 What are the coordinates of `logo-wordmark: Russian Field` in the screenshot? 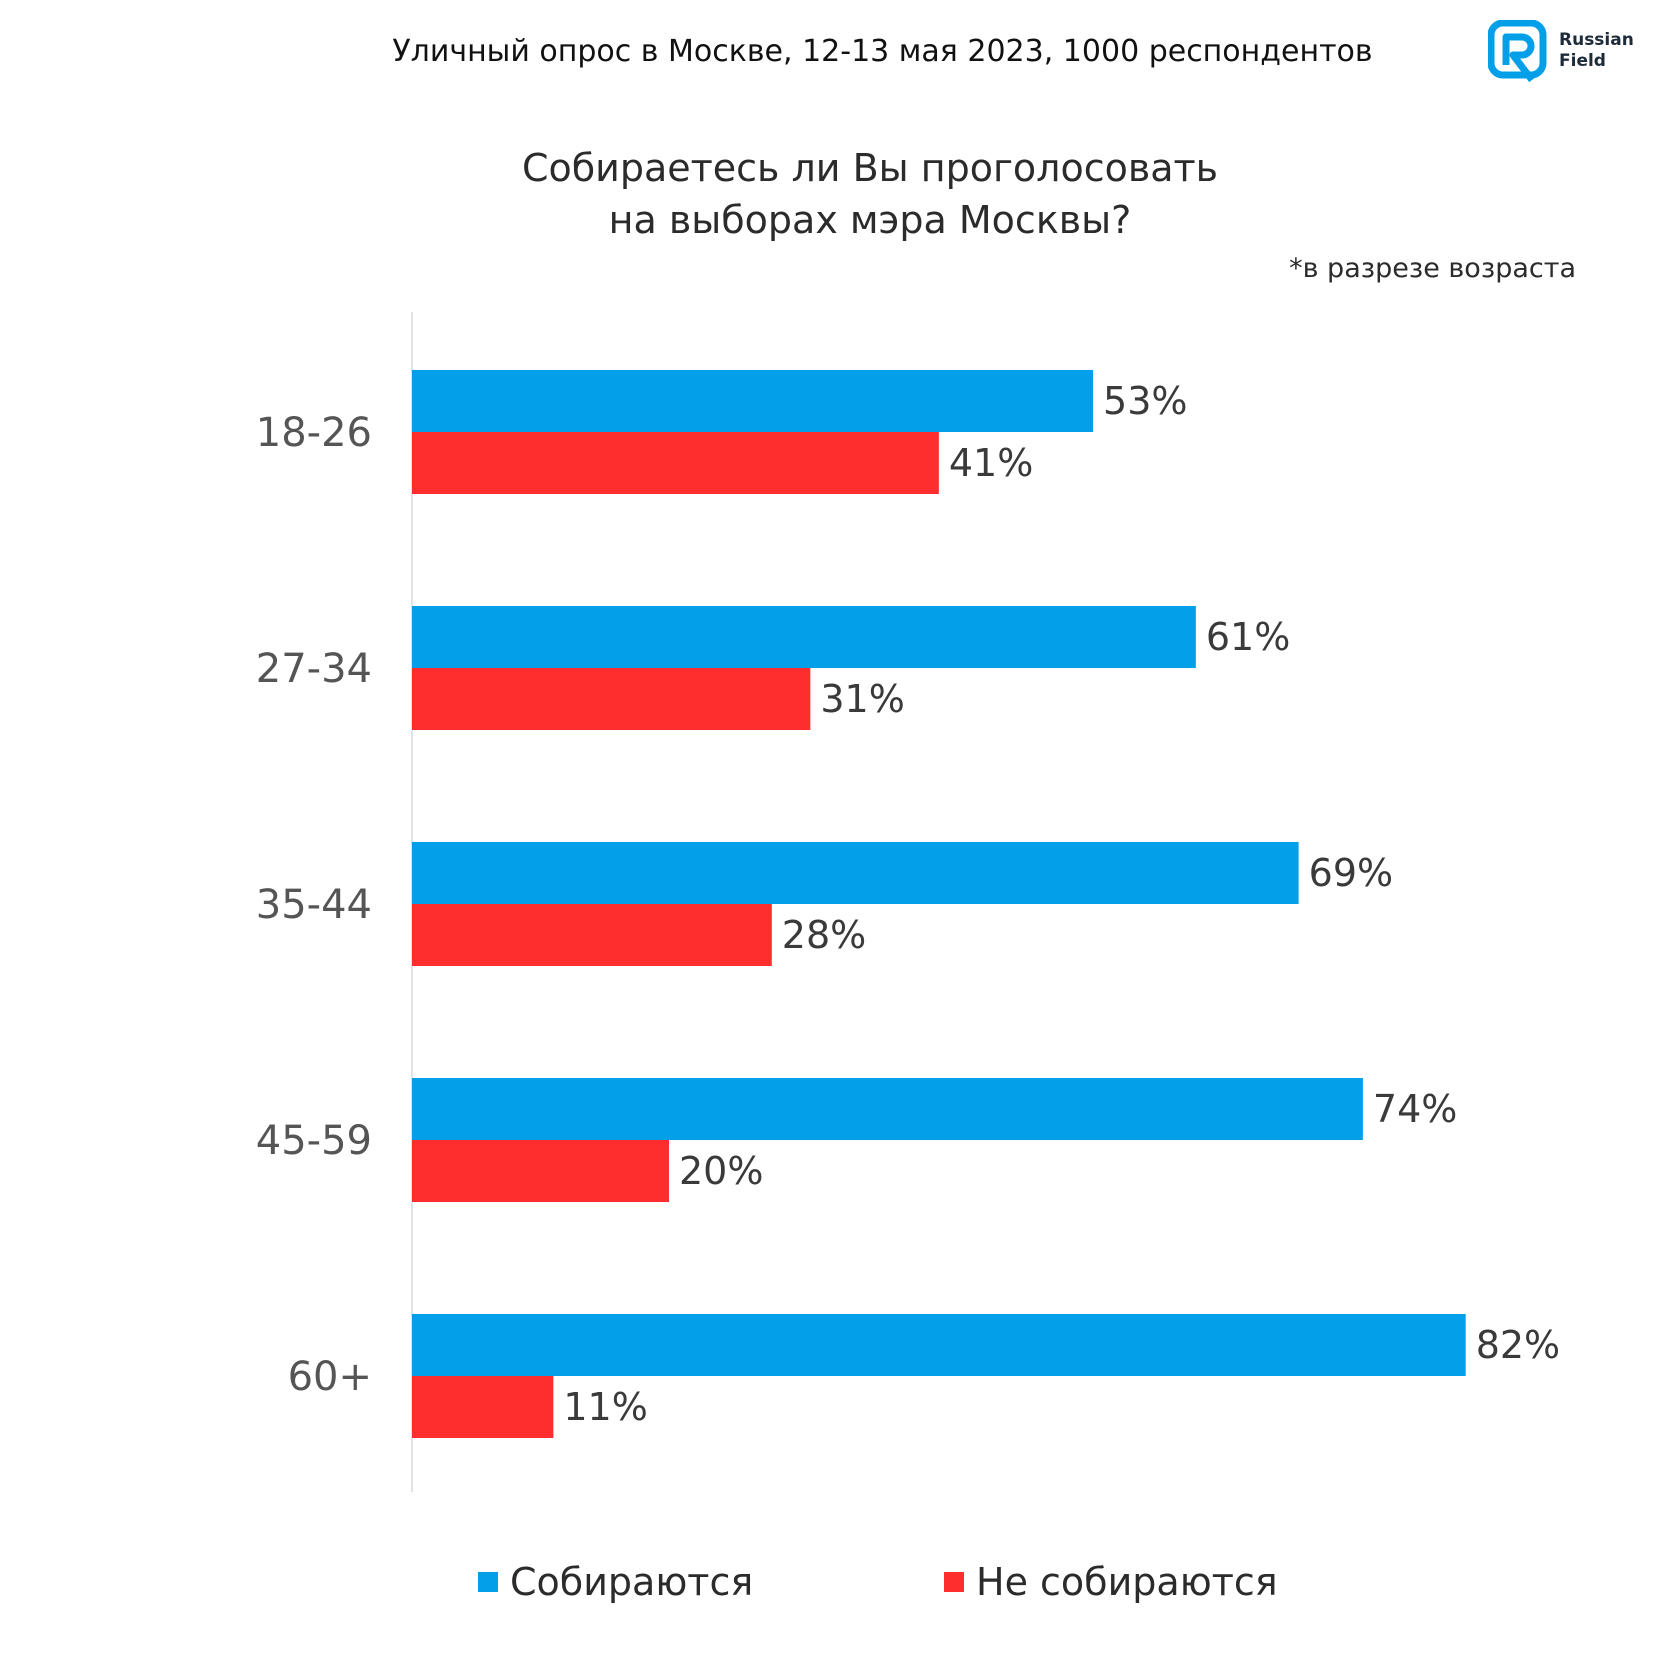 It's located at (1596, 51).